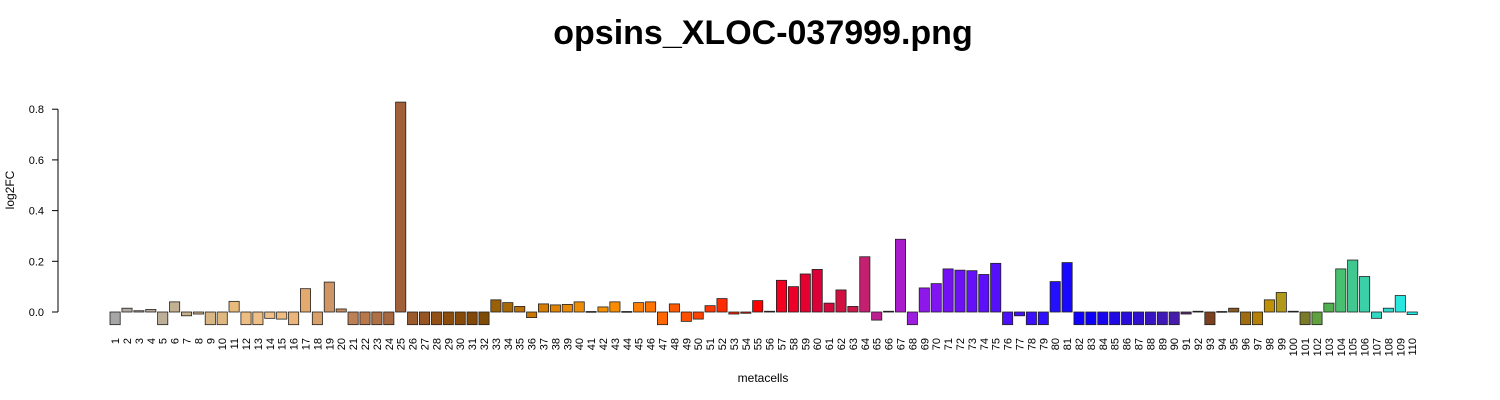 This screenshot has width=1500, height=400. I want to click on x-tick-label: 24, so click(390, 344).